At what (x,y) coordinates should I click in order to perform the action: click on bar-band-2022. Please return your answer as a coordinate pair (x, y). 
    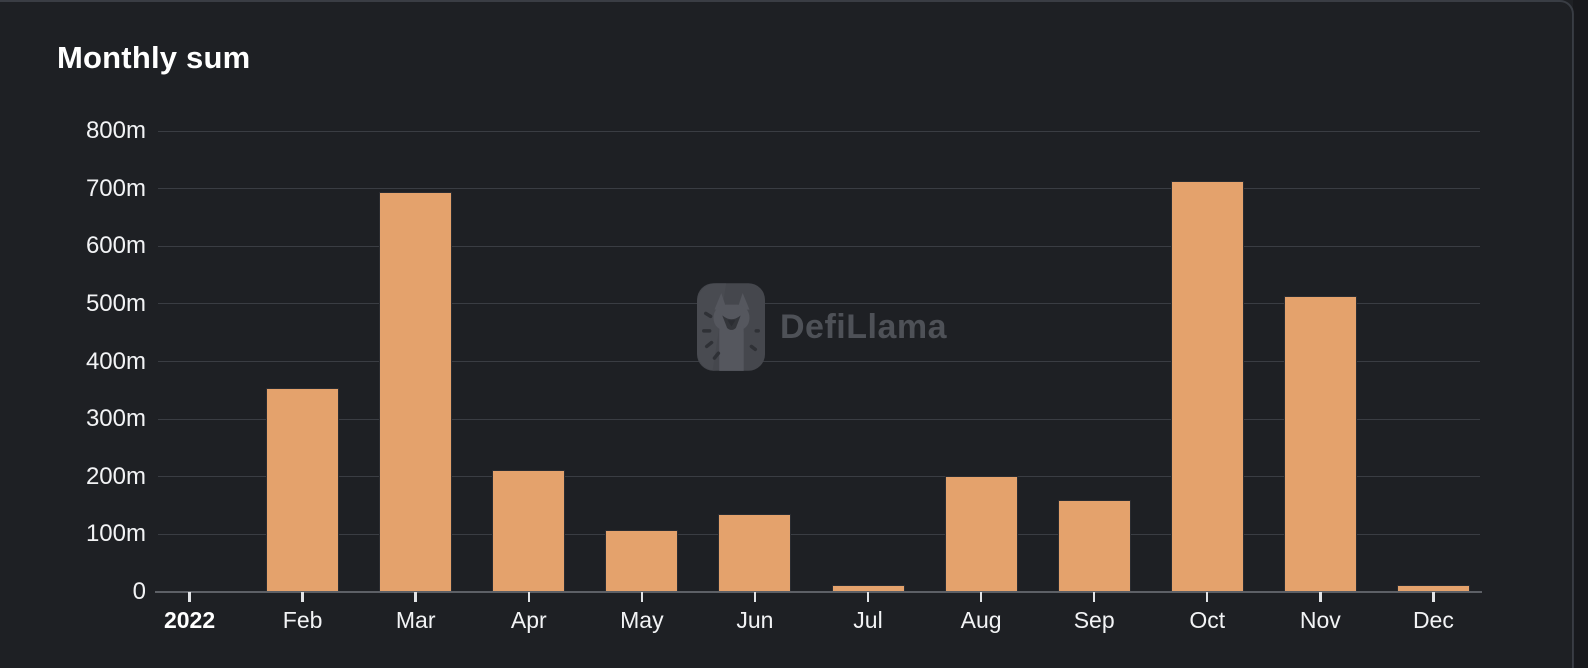
    Looking at the image, I should click on (189, 361).